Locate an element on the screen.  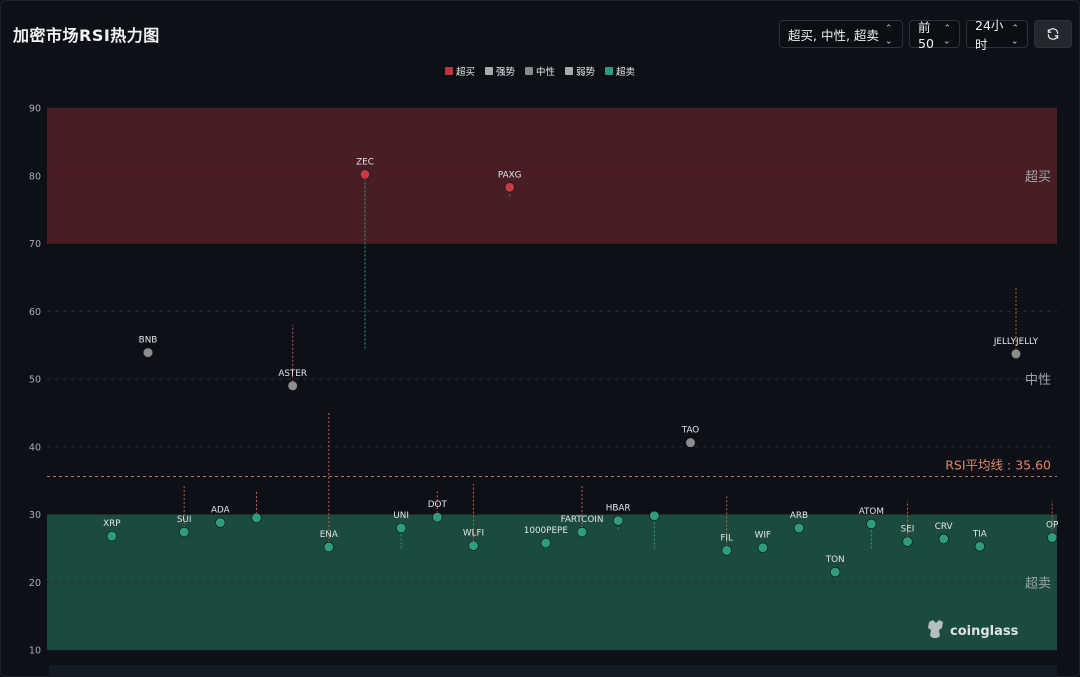
point-label: UNI is located at coordinates (401, 516).